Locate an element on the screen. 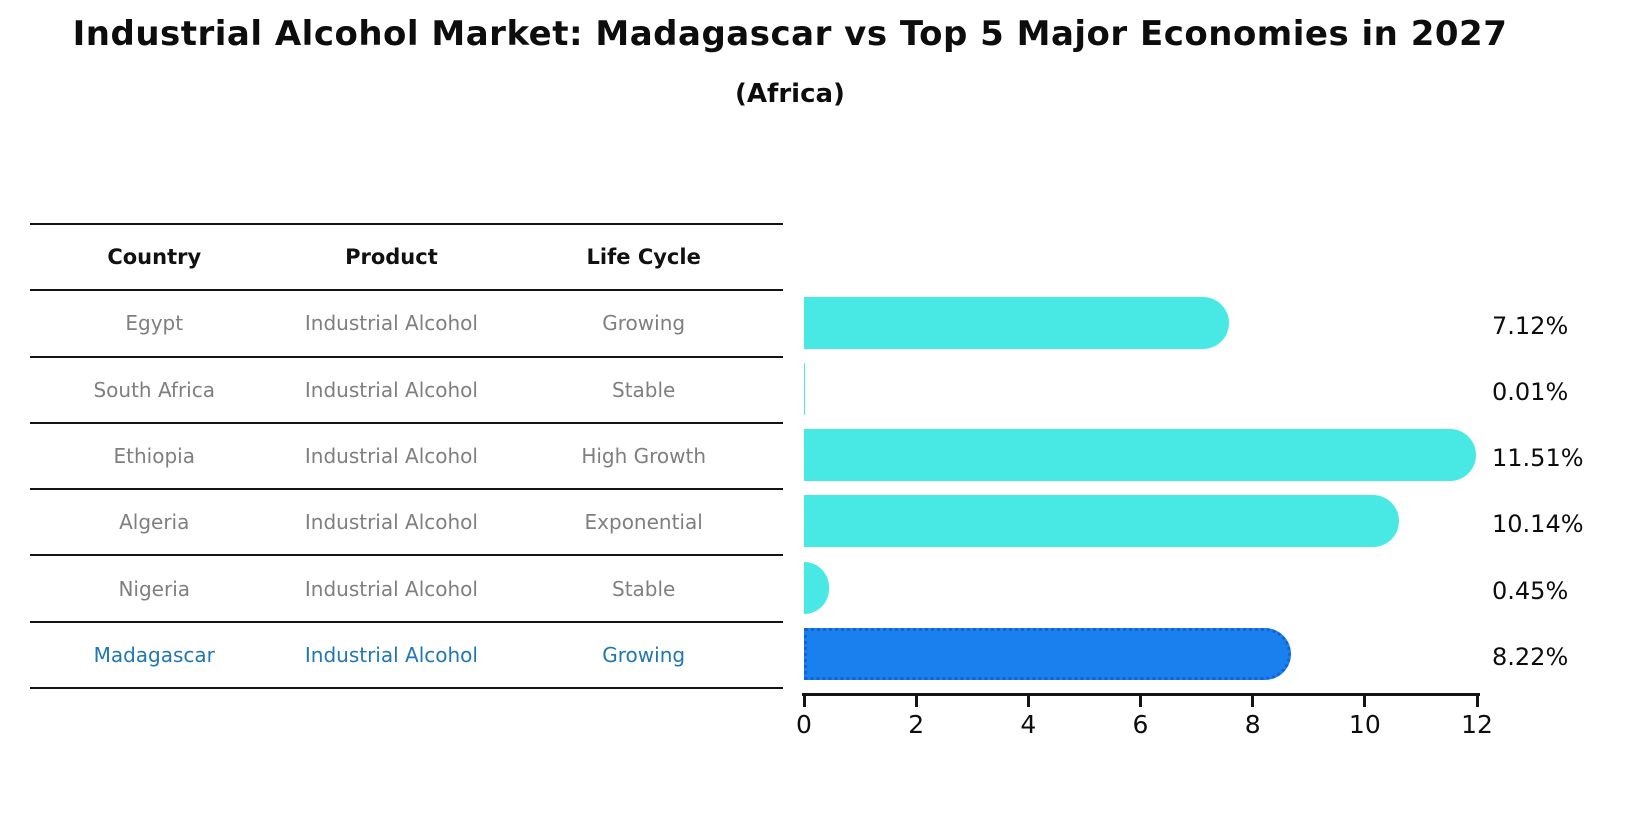 The image size is (1638, 823). column-header-product: Product is located at coordinates (391, 257).